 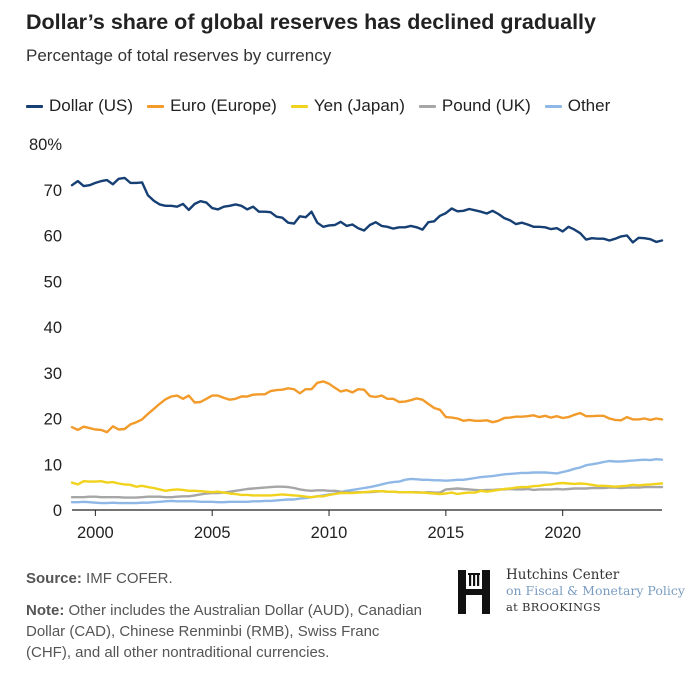 I want to click on source-text: IMF COFER., so click(x=127, y=578).